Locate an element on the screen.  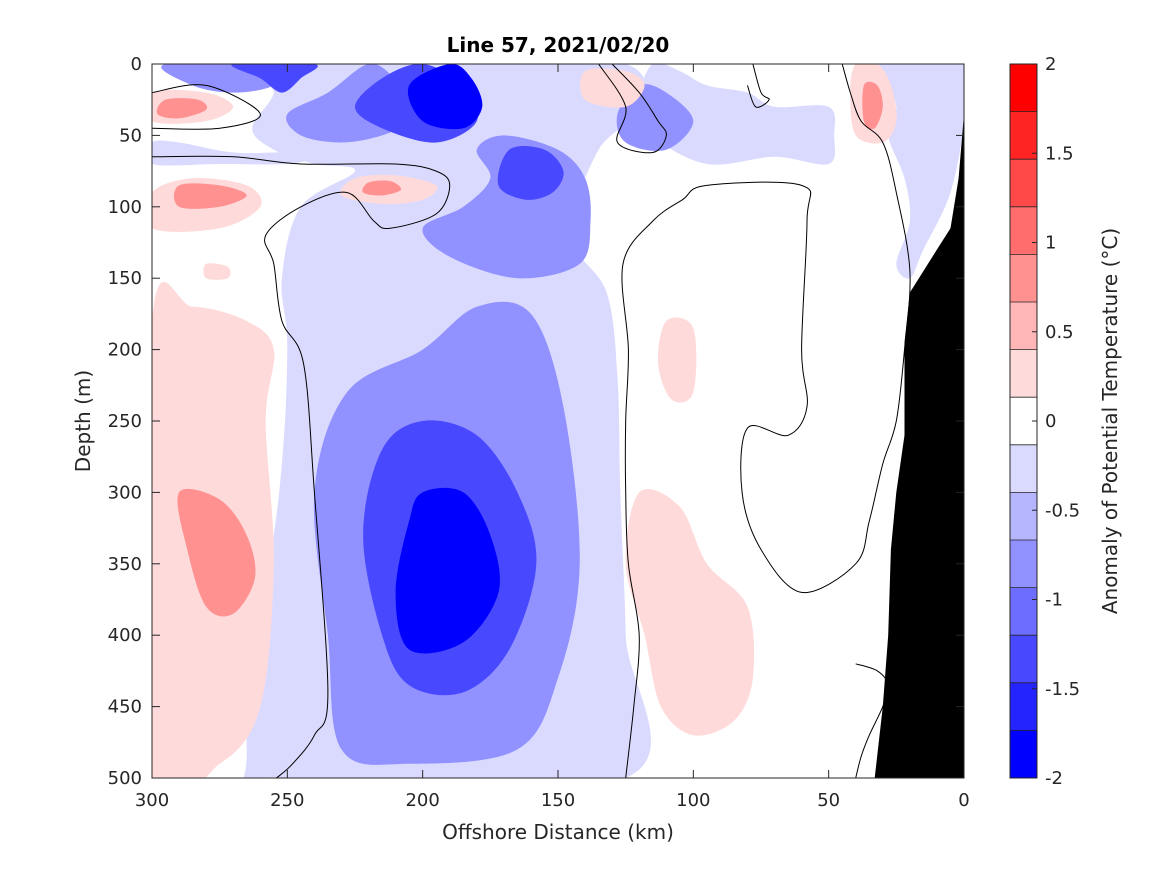
x-tick-label: 150 is located at coordinates (558, 800).